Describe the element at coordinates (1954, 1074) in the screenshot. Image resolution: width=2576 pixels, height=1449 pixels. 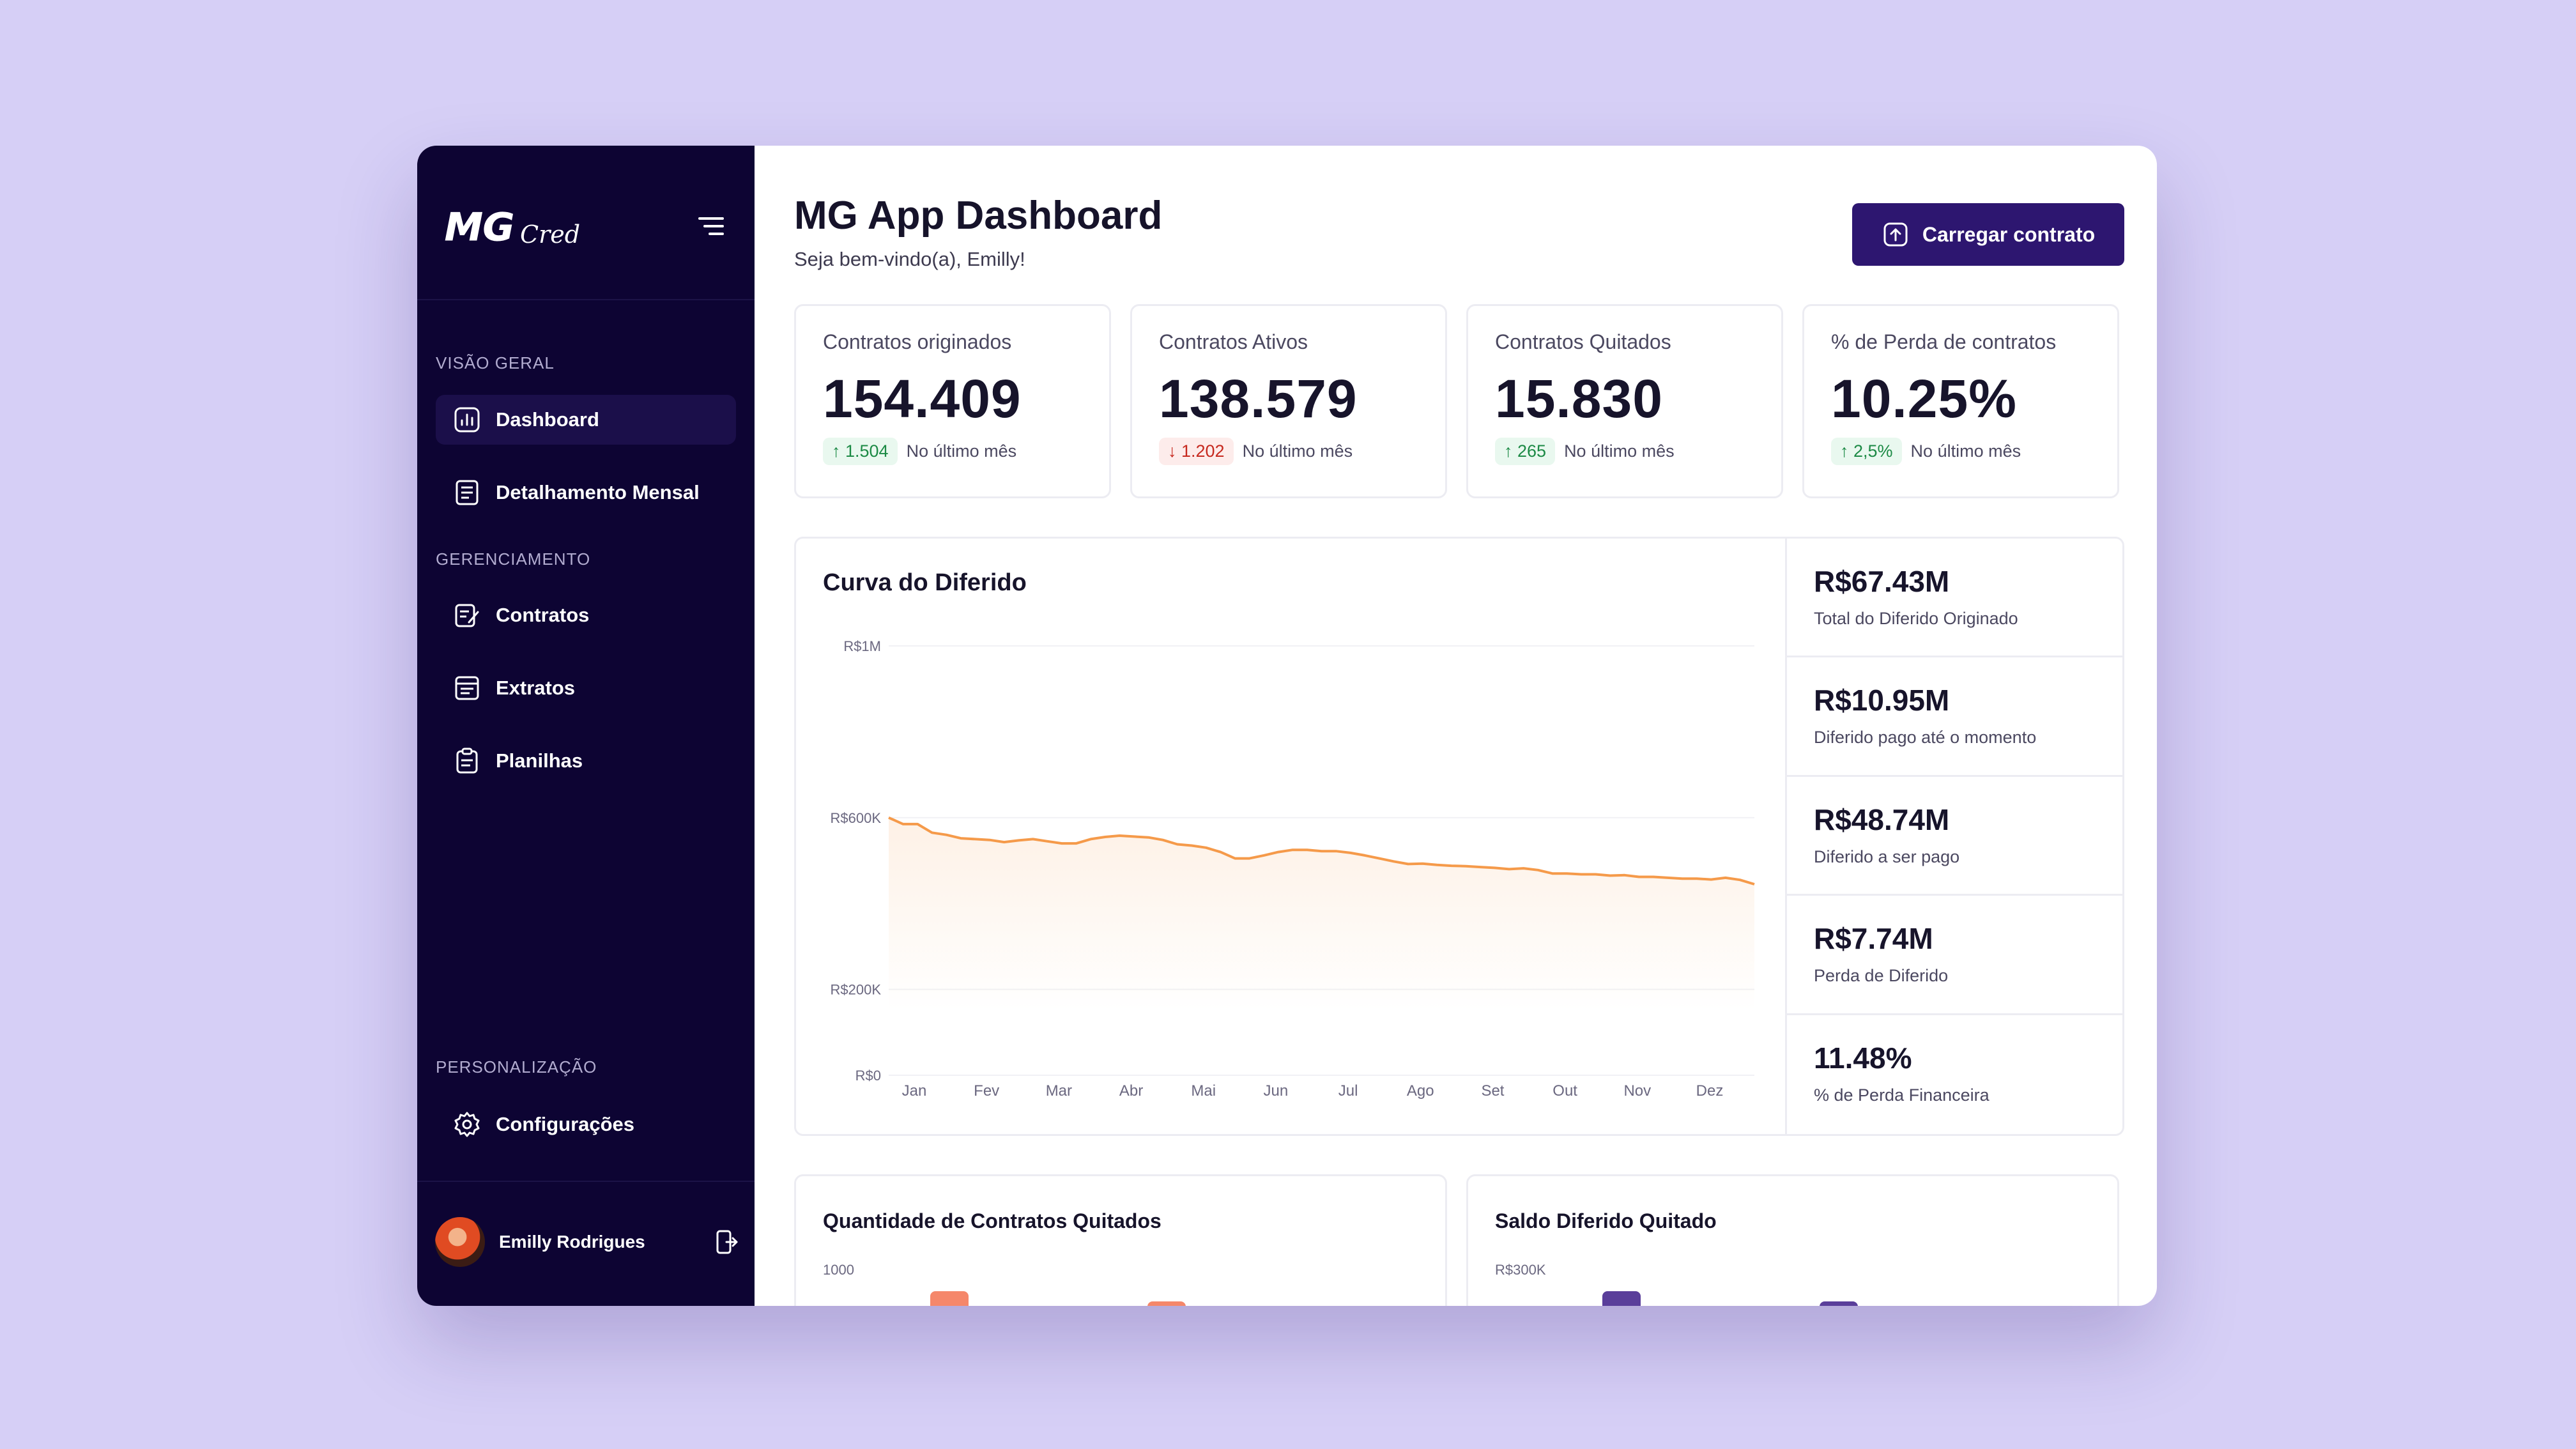
I see `metric-loss-percent: 11.48% % de Perda Financeira` at that location.